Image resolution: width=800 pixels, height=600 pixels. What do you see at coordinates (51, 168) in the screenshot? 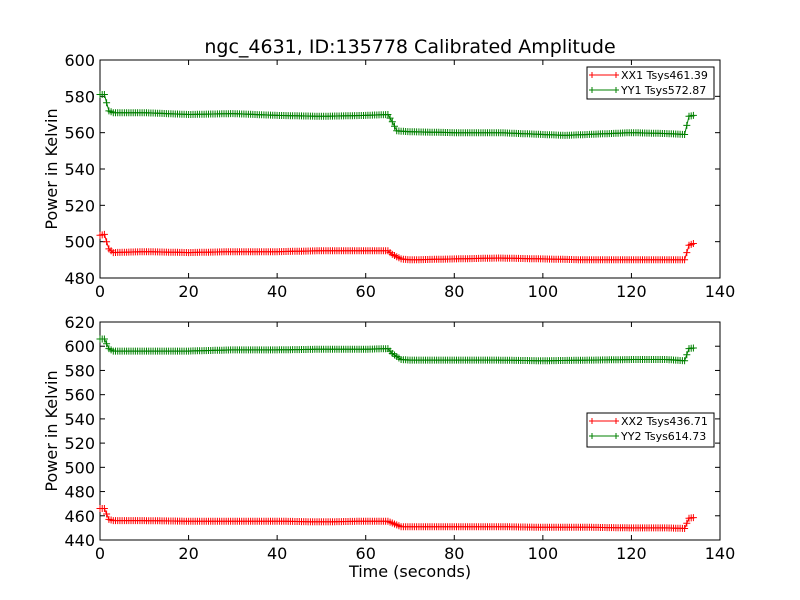
I see `top-y-axis-label: Power in Kelvin` at bounding box center [51, 168].